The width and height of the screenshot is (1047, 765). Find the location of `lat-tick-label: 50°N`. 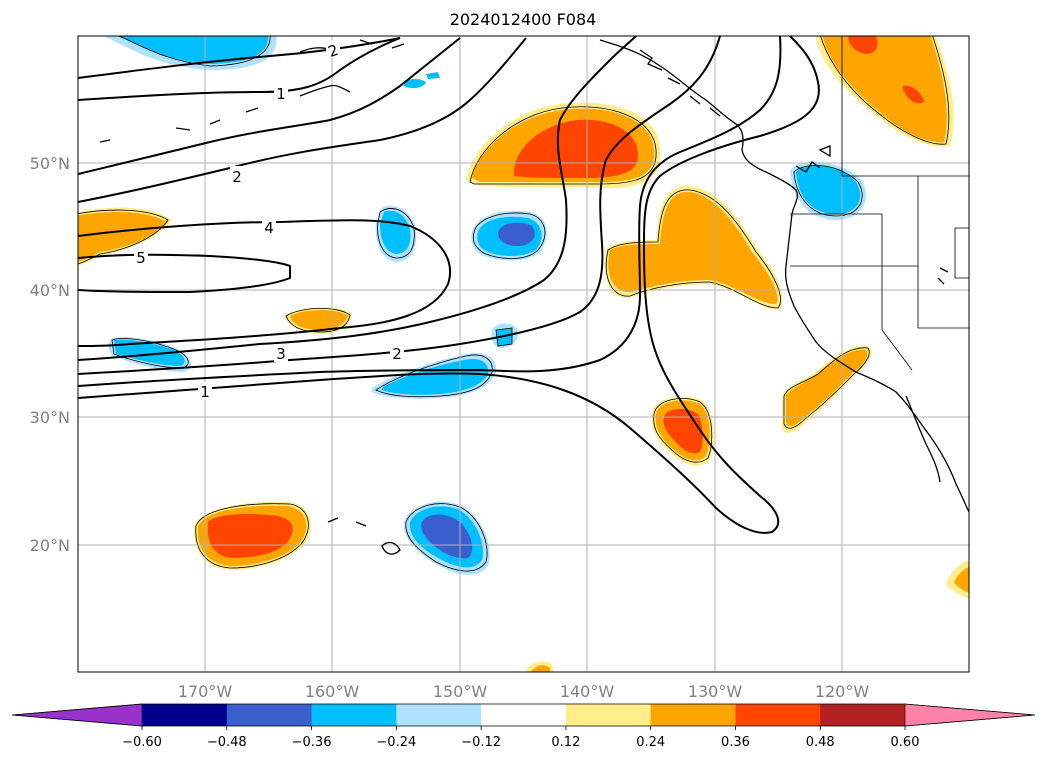

lat-tick-label: 50°N is located at coordinates (50, 163).